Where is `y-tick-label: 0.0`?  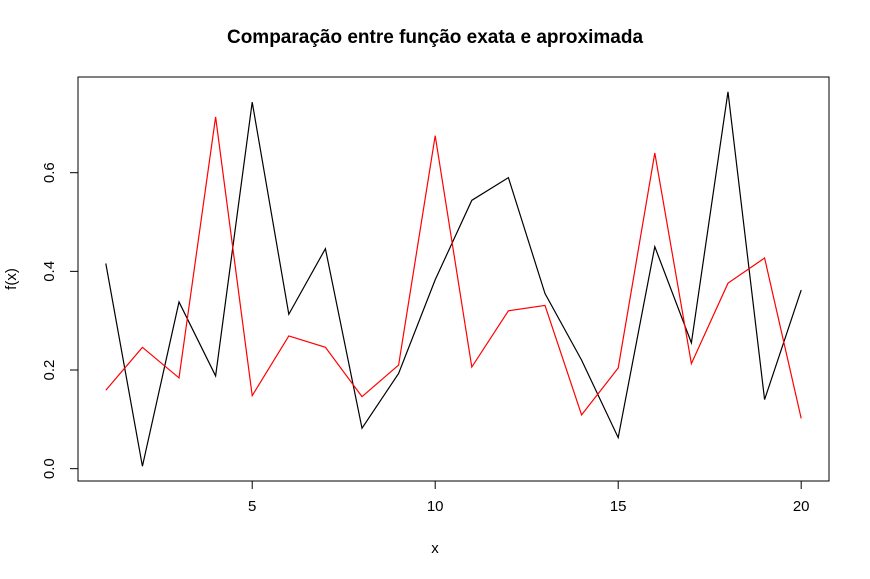 y-tick-label: 0.0 is located at coordinates (49, 468).